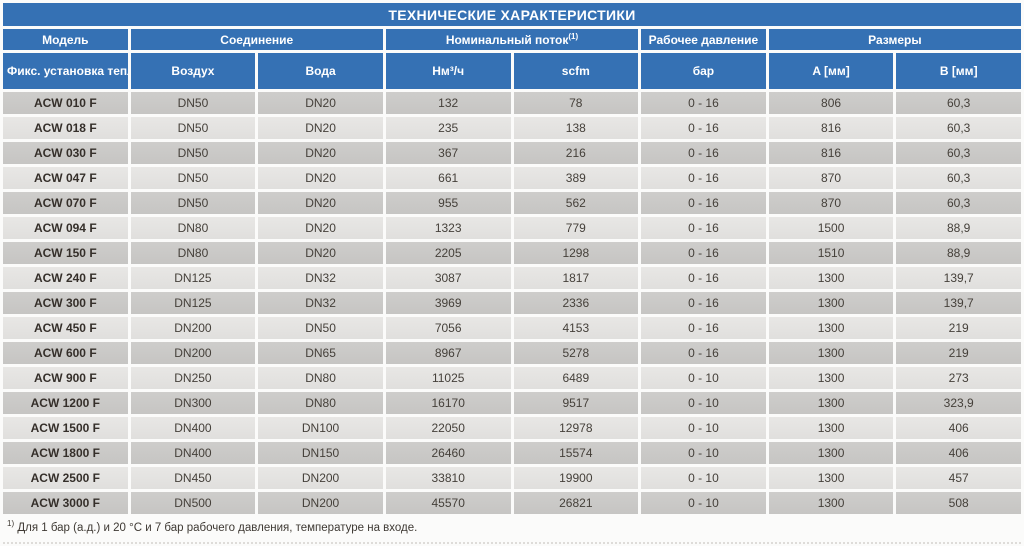 This screenshot has width=1024, height=546. Describe the element at coordinates (573, 36) in the screenshot. I see `nominal-flow-footnote-marker: (1)` at that location.